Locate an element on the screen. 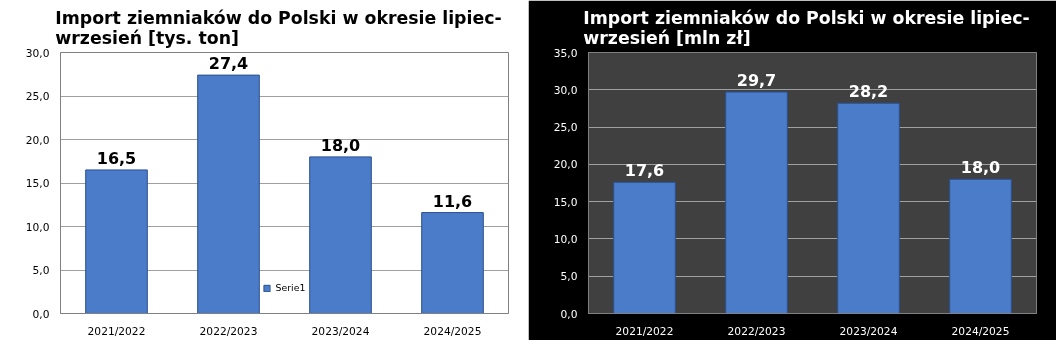 Image resolution: width=1063 pixels, height=347 pixels. chart-title: Import ziemniaków do Polski w okresie lipiec- wrzesień [mln zł] is located at coordinates (806, 27).